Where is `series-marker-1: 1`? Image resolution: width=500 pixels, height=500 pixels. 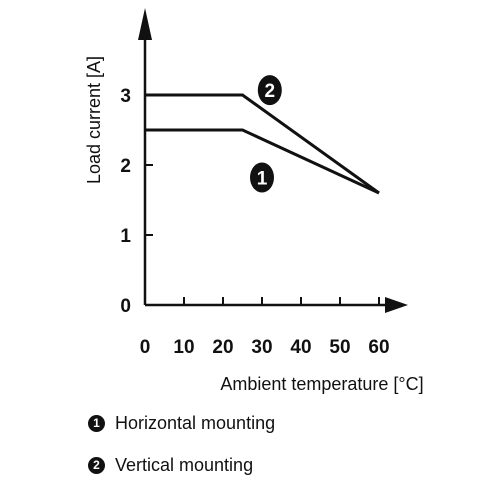
series-marker-1: 1 is located at coordinates (262, 177).